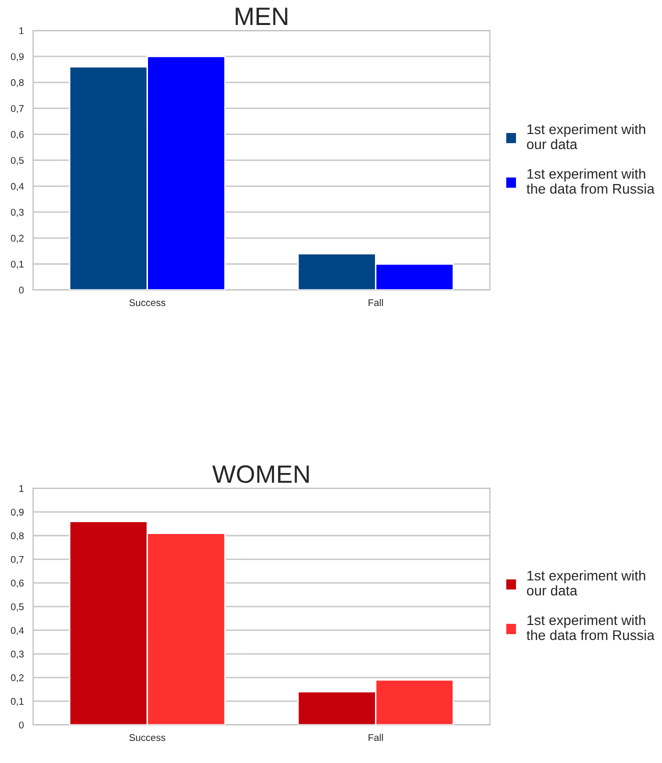  What do you see at coordinates (260, 474) in the screenshot?
I see `chart-title: WOMEN` at bounding box center [260, 474].